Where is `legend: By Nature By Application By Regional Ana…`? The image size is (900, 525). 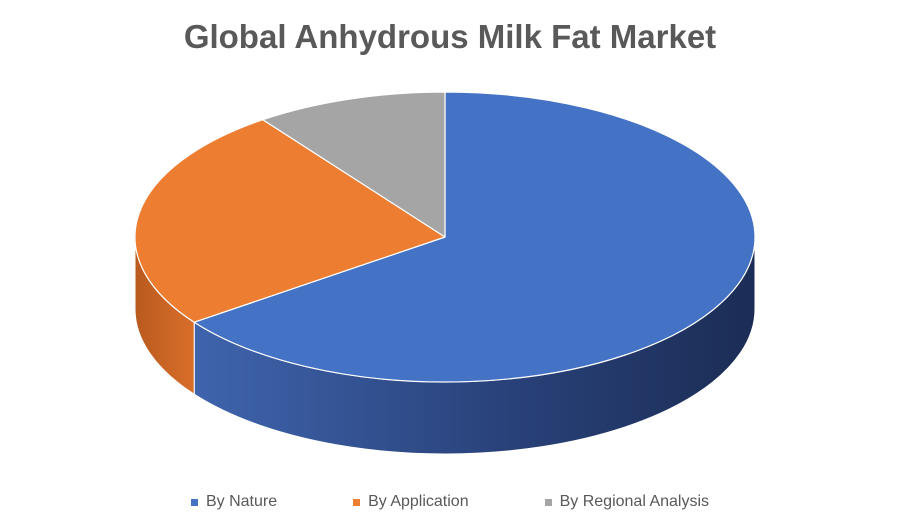
legend: By Nature By Application By Regional Ana… is located at coordinates (450, 502).